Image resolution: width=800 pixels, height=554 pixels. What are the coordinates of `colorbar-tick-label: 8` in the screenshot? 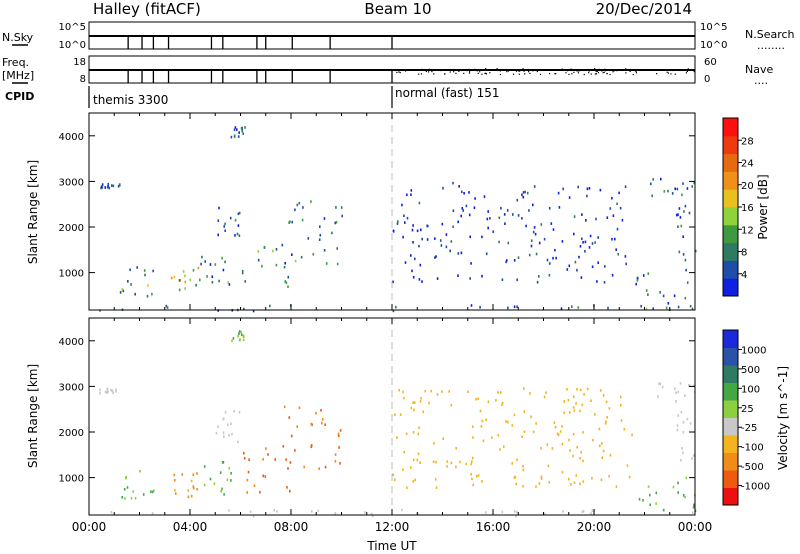 It's located at (744, 253).